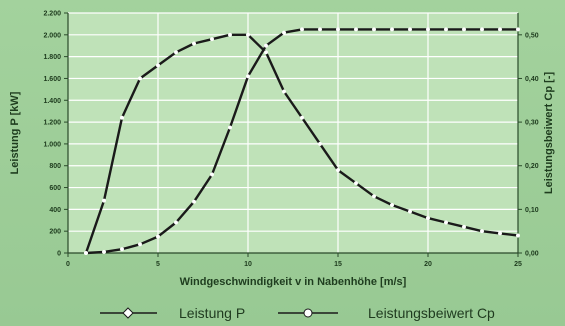 The image size is (565, 326). What do you see at coordinates (518, 264) in the screenshot?
I see `x-tick-label: 25` at bounding box center [518, 264].